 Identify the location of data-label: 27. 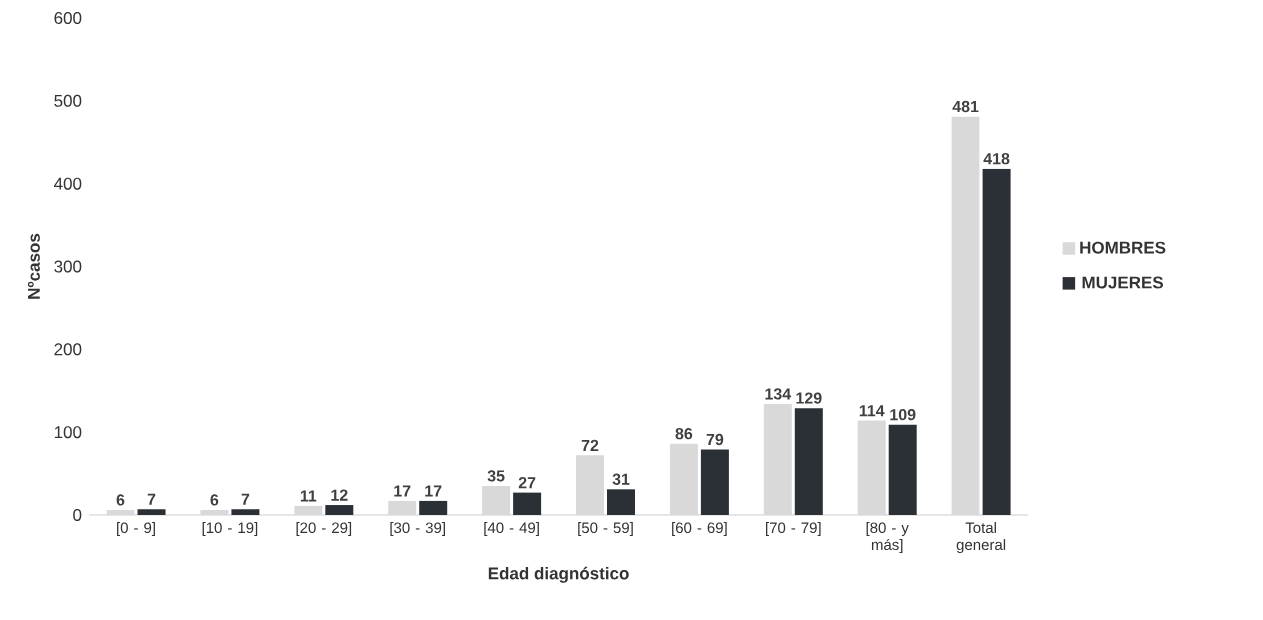
(527, 483).